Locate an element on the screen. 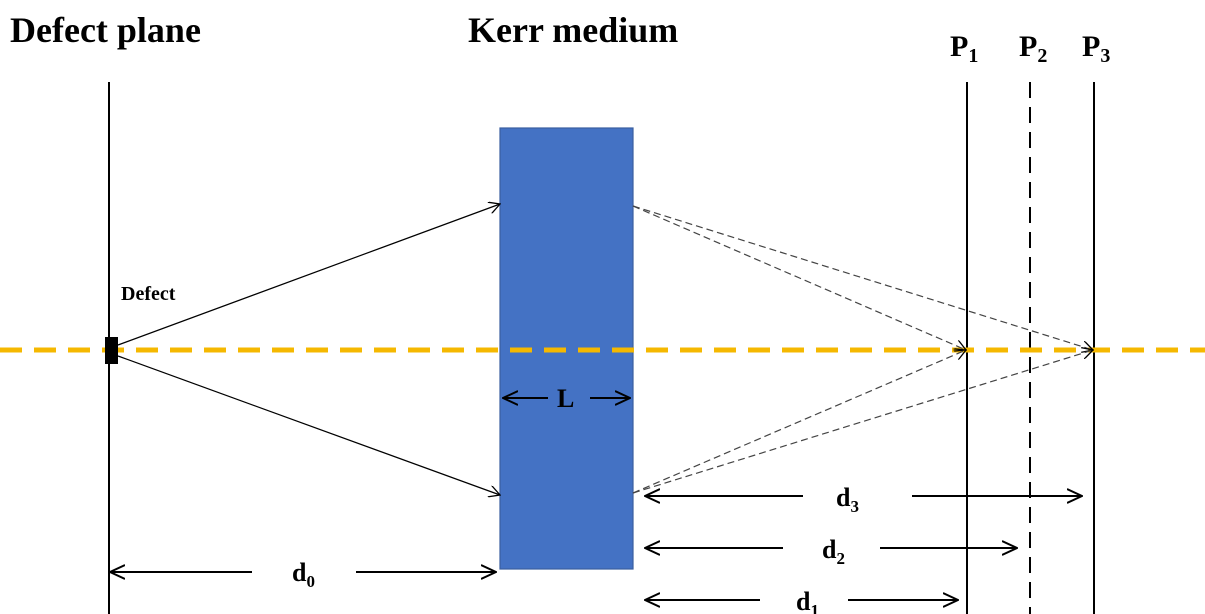  ray-upper-to-p3 is located at coordinates (862, 277).